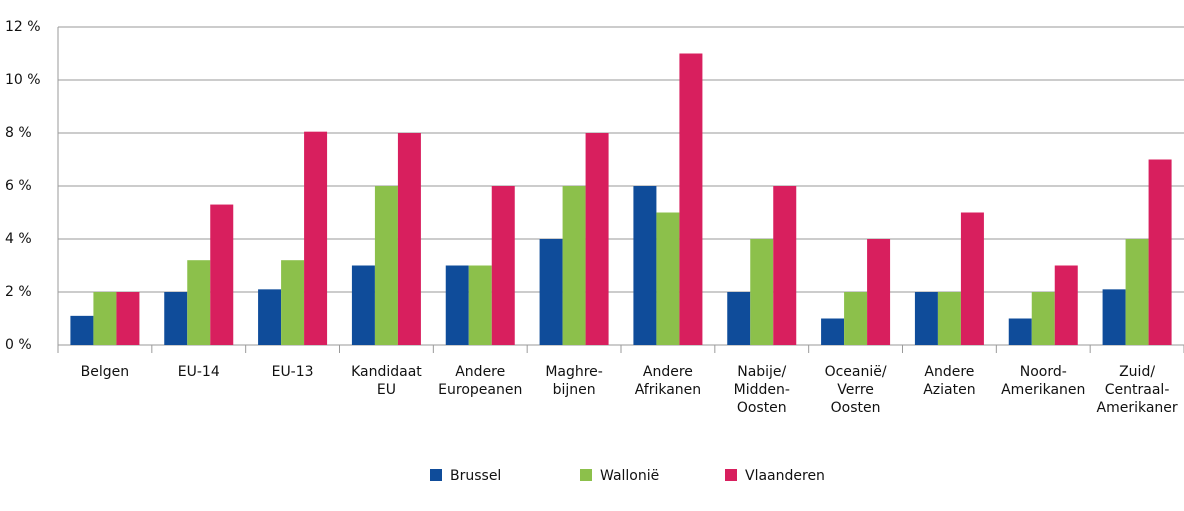 The height and width of the screenshot is (511, 1184). I want to click on x-tick-label: Zuid/Centraal-Amerikaner, so click(1137, 390).